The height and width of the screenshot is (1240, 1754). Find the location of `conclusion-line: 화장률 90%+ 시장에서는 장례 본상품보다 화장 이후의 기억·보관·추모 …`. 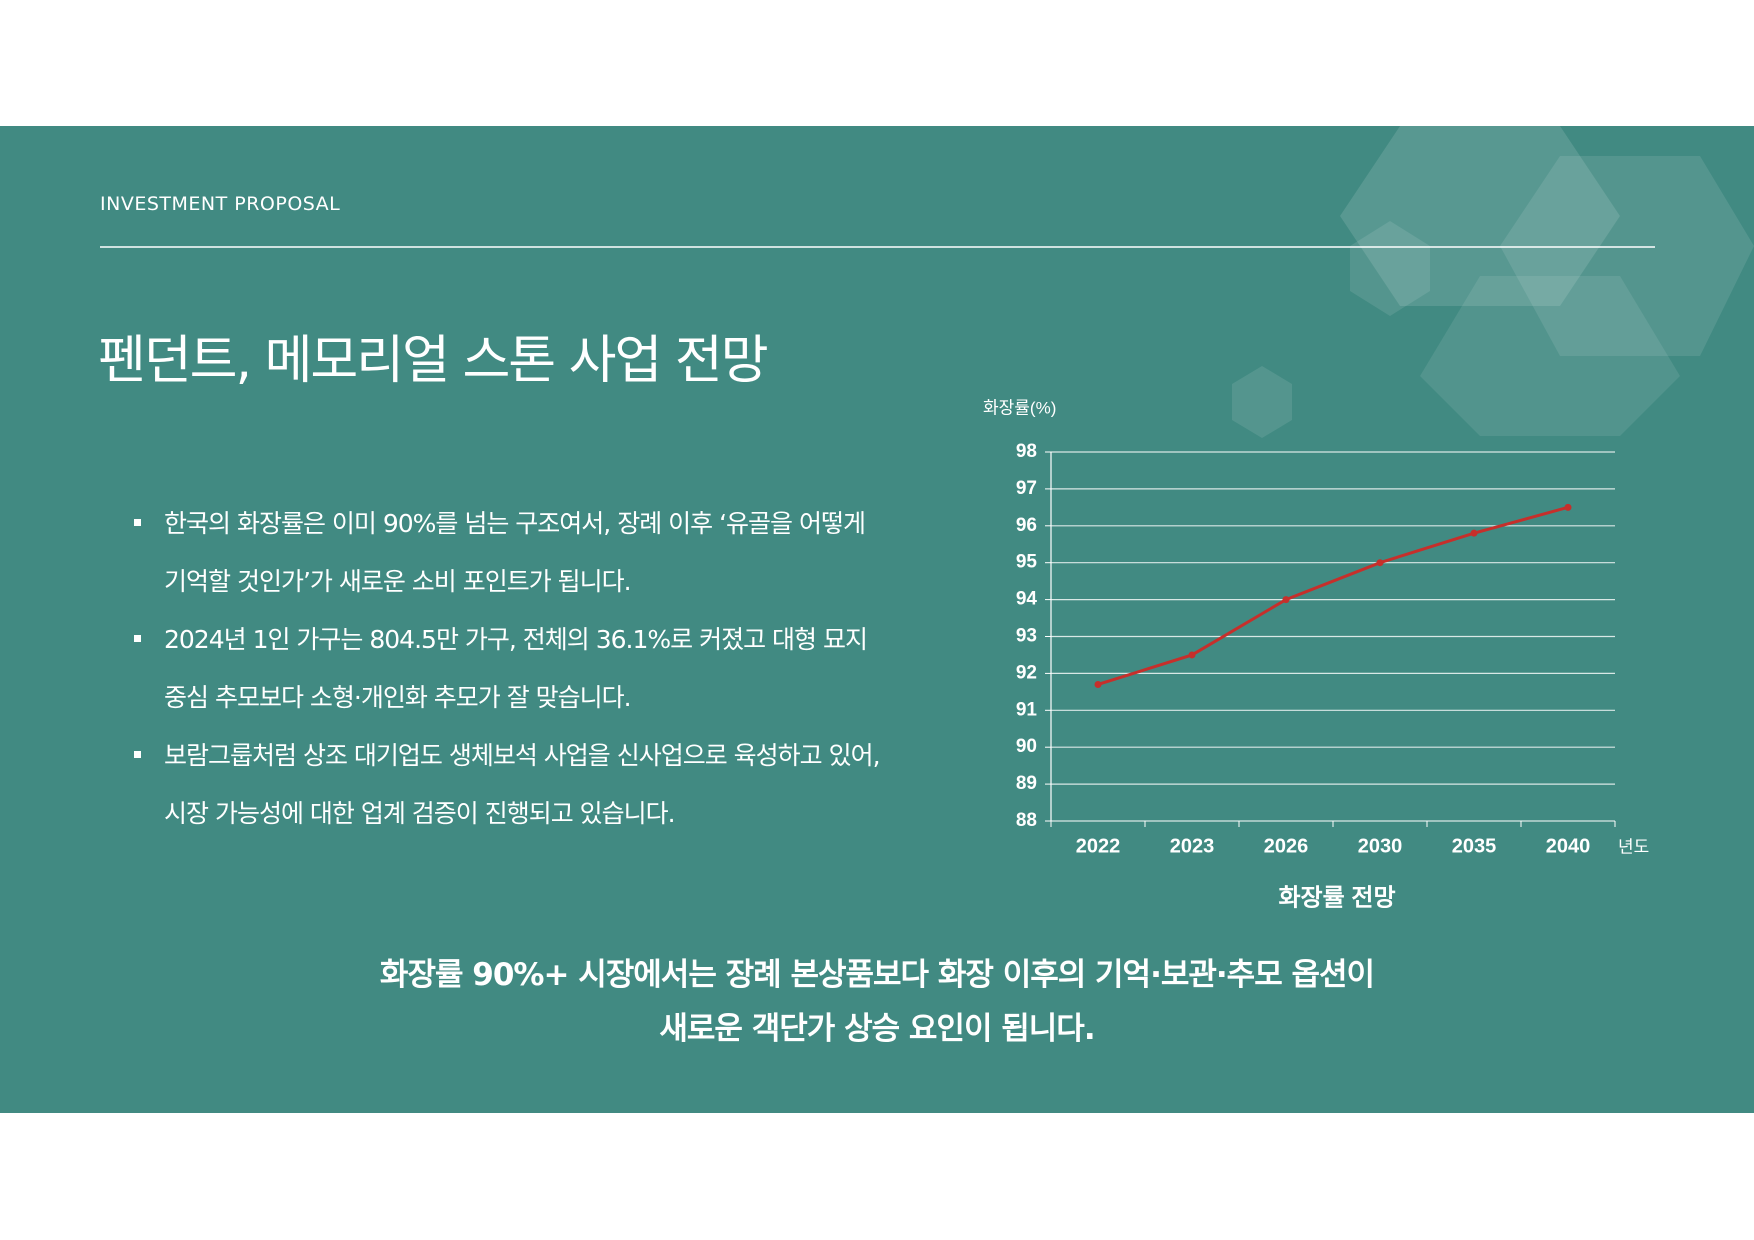

conclusion-line: 화장률 90%+ 시장에서는 장례 본상품보다 화장 이후의 기억·보관·추모 … is located at coordinates (877, 975).